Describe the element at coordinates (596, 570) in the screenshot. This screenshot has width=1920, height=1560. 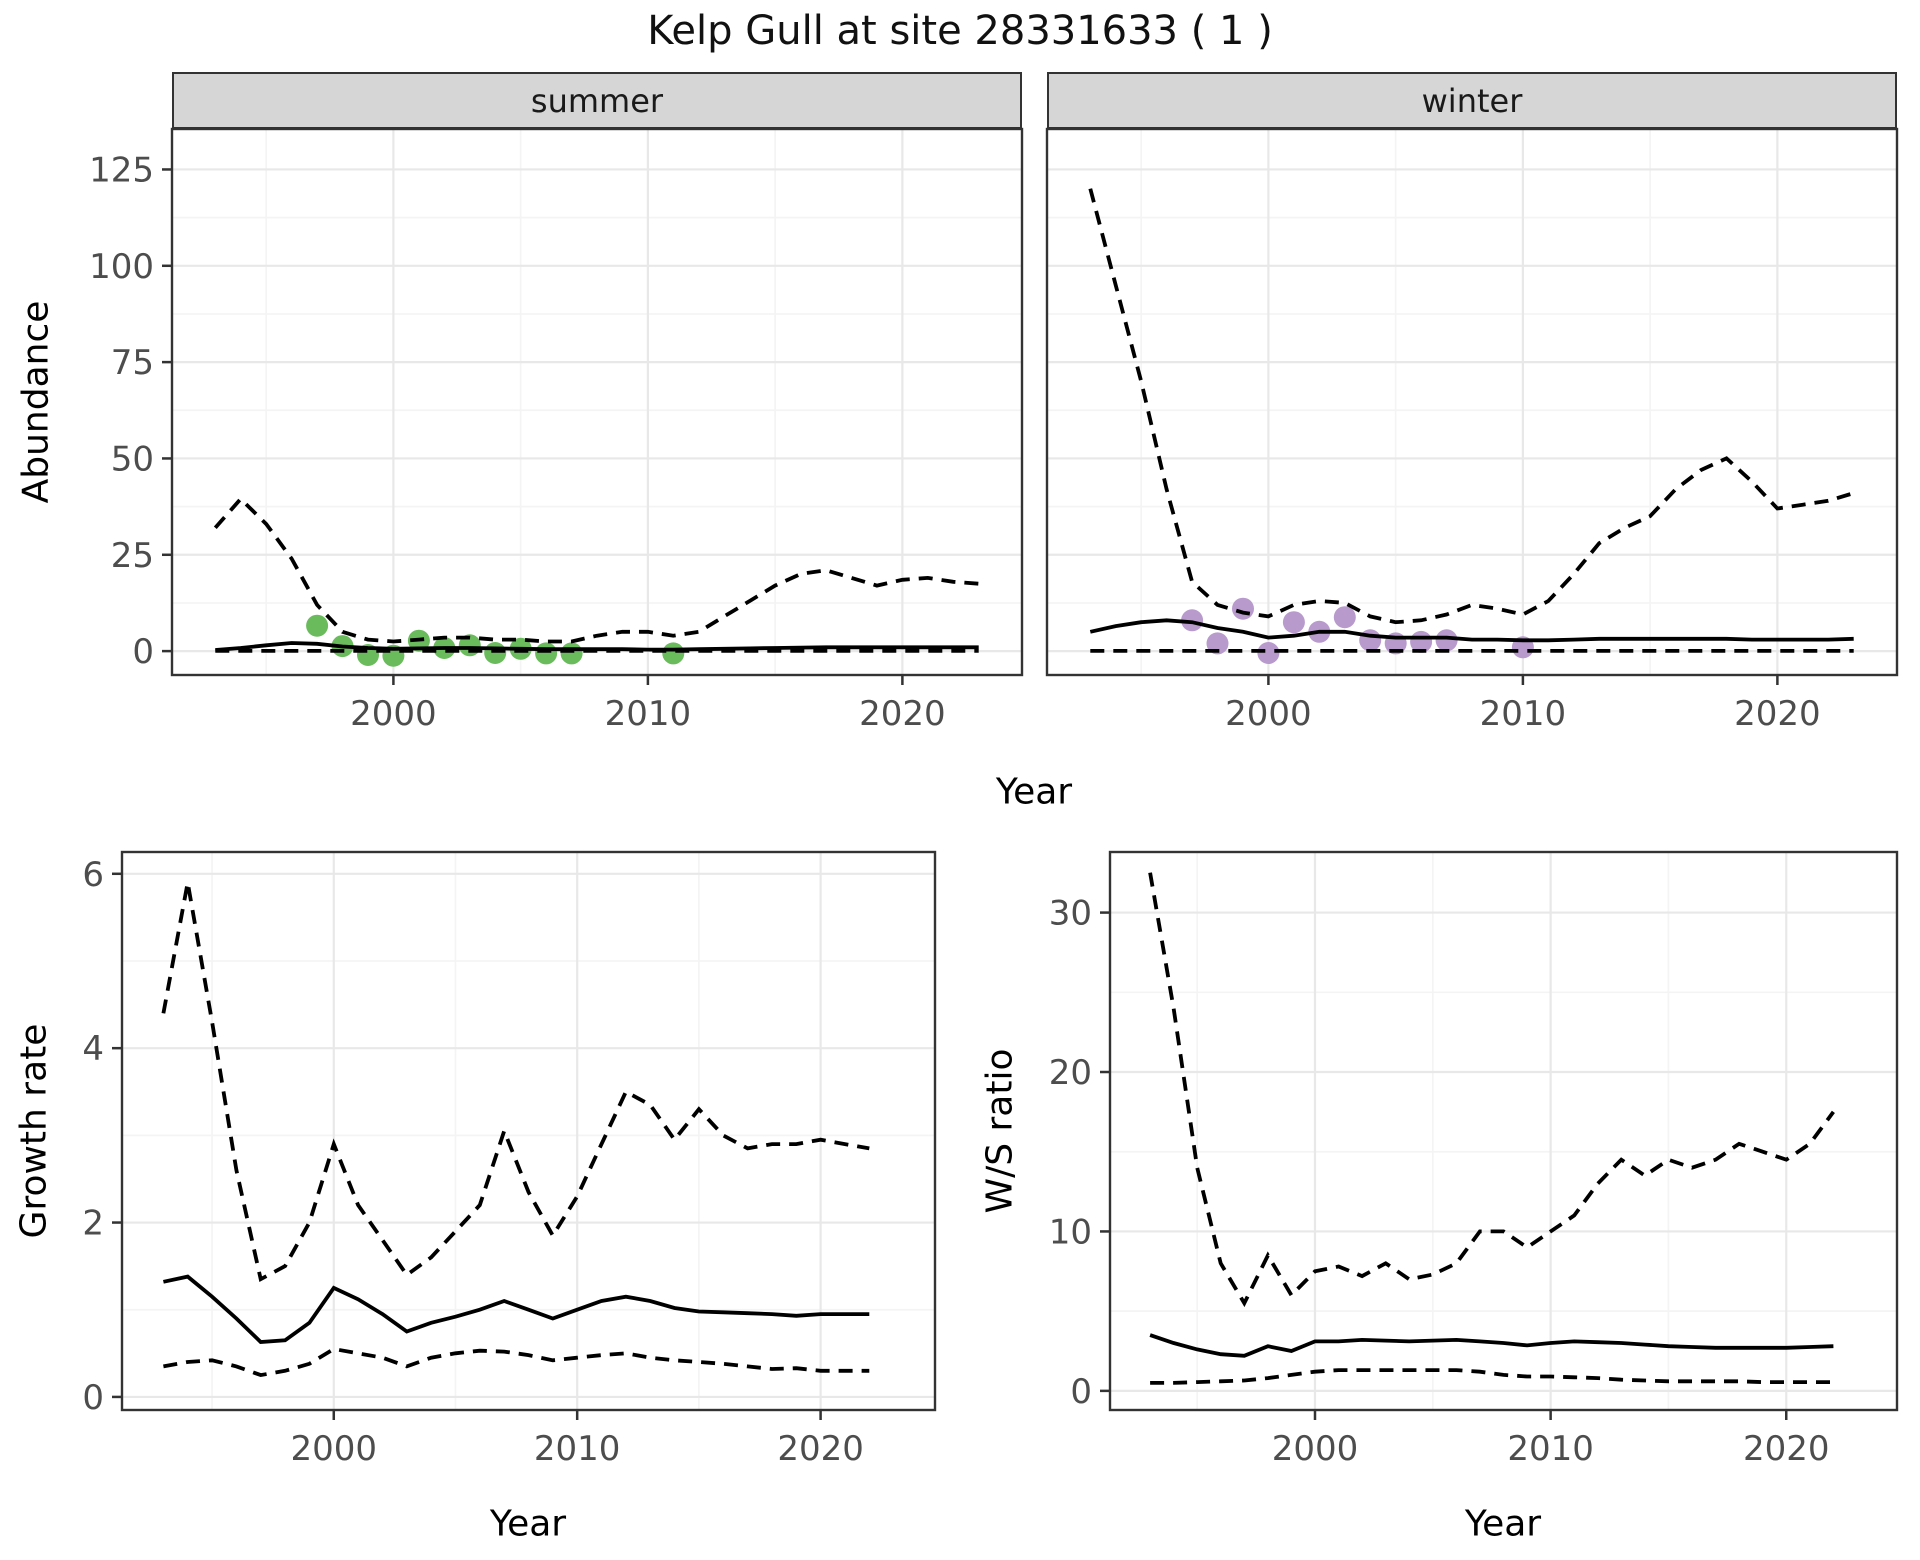
I see `series-upper_ci-summer` at that location.